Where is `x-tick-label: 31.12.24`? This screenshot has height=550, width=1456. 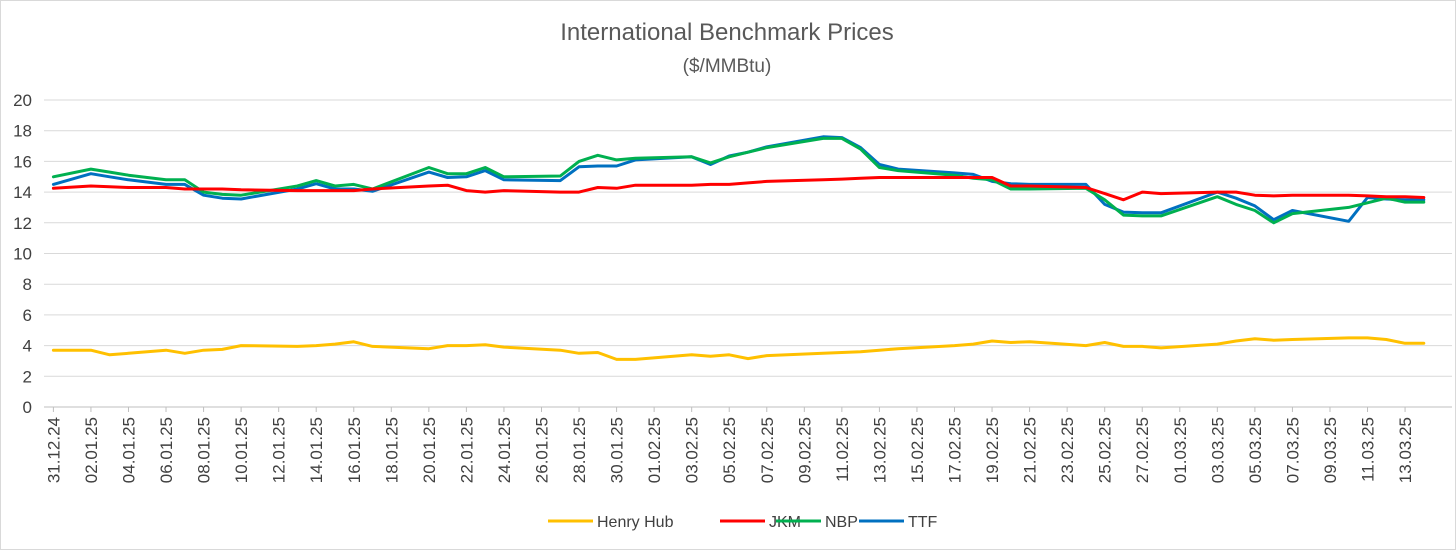 x-tick-label: 31.12.24 is located at coordinates (53, 450).